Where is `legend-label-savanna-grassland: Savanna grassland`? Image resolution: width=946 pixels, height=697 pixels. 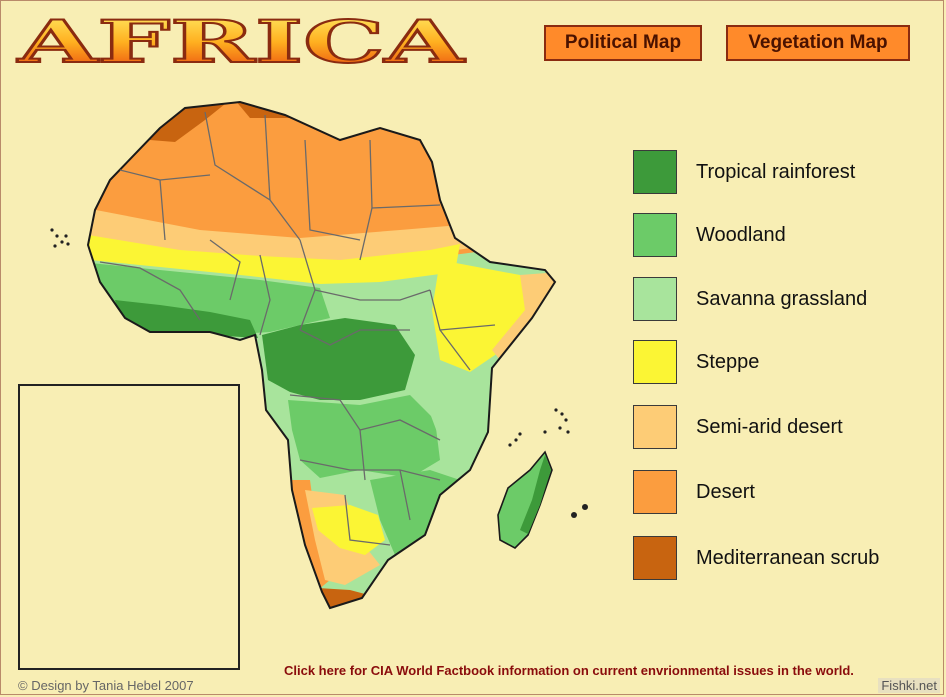
legend-label-savanna-grassland: Savanna grassland is located at coordinates (782, 298).